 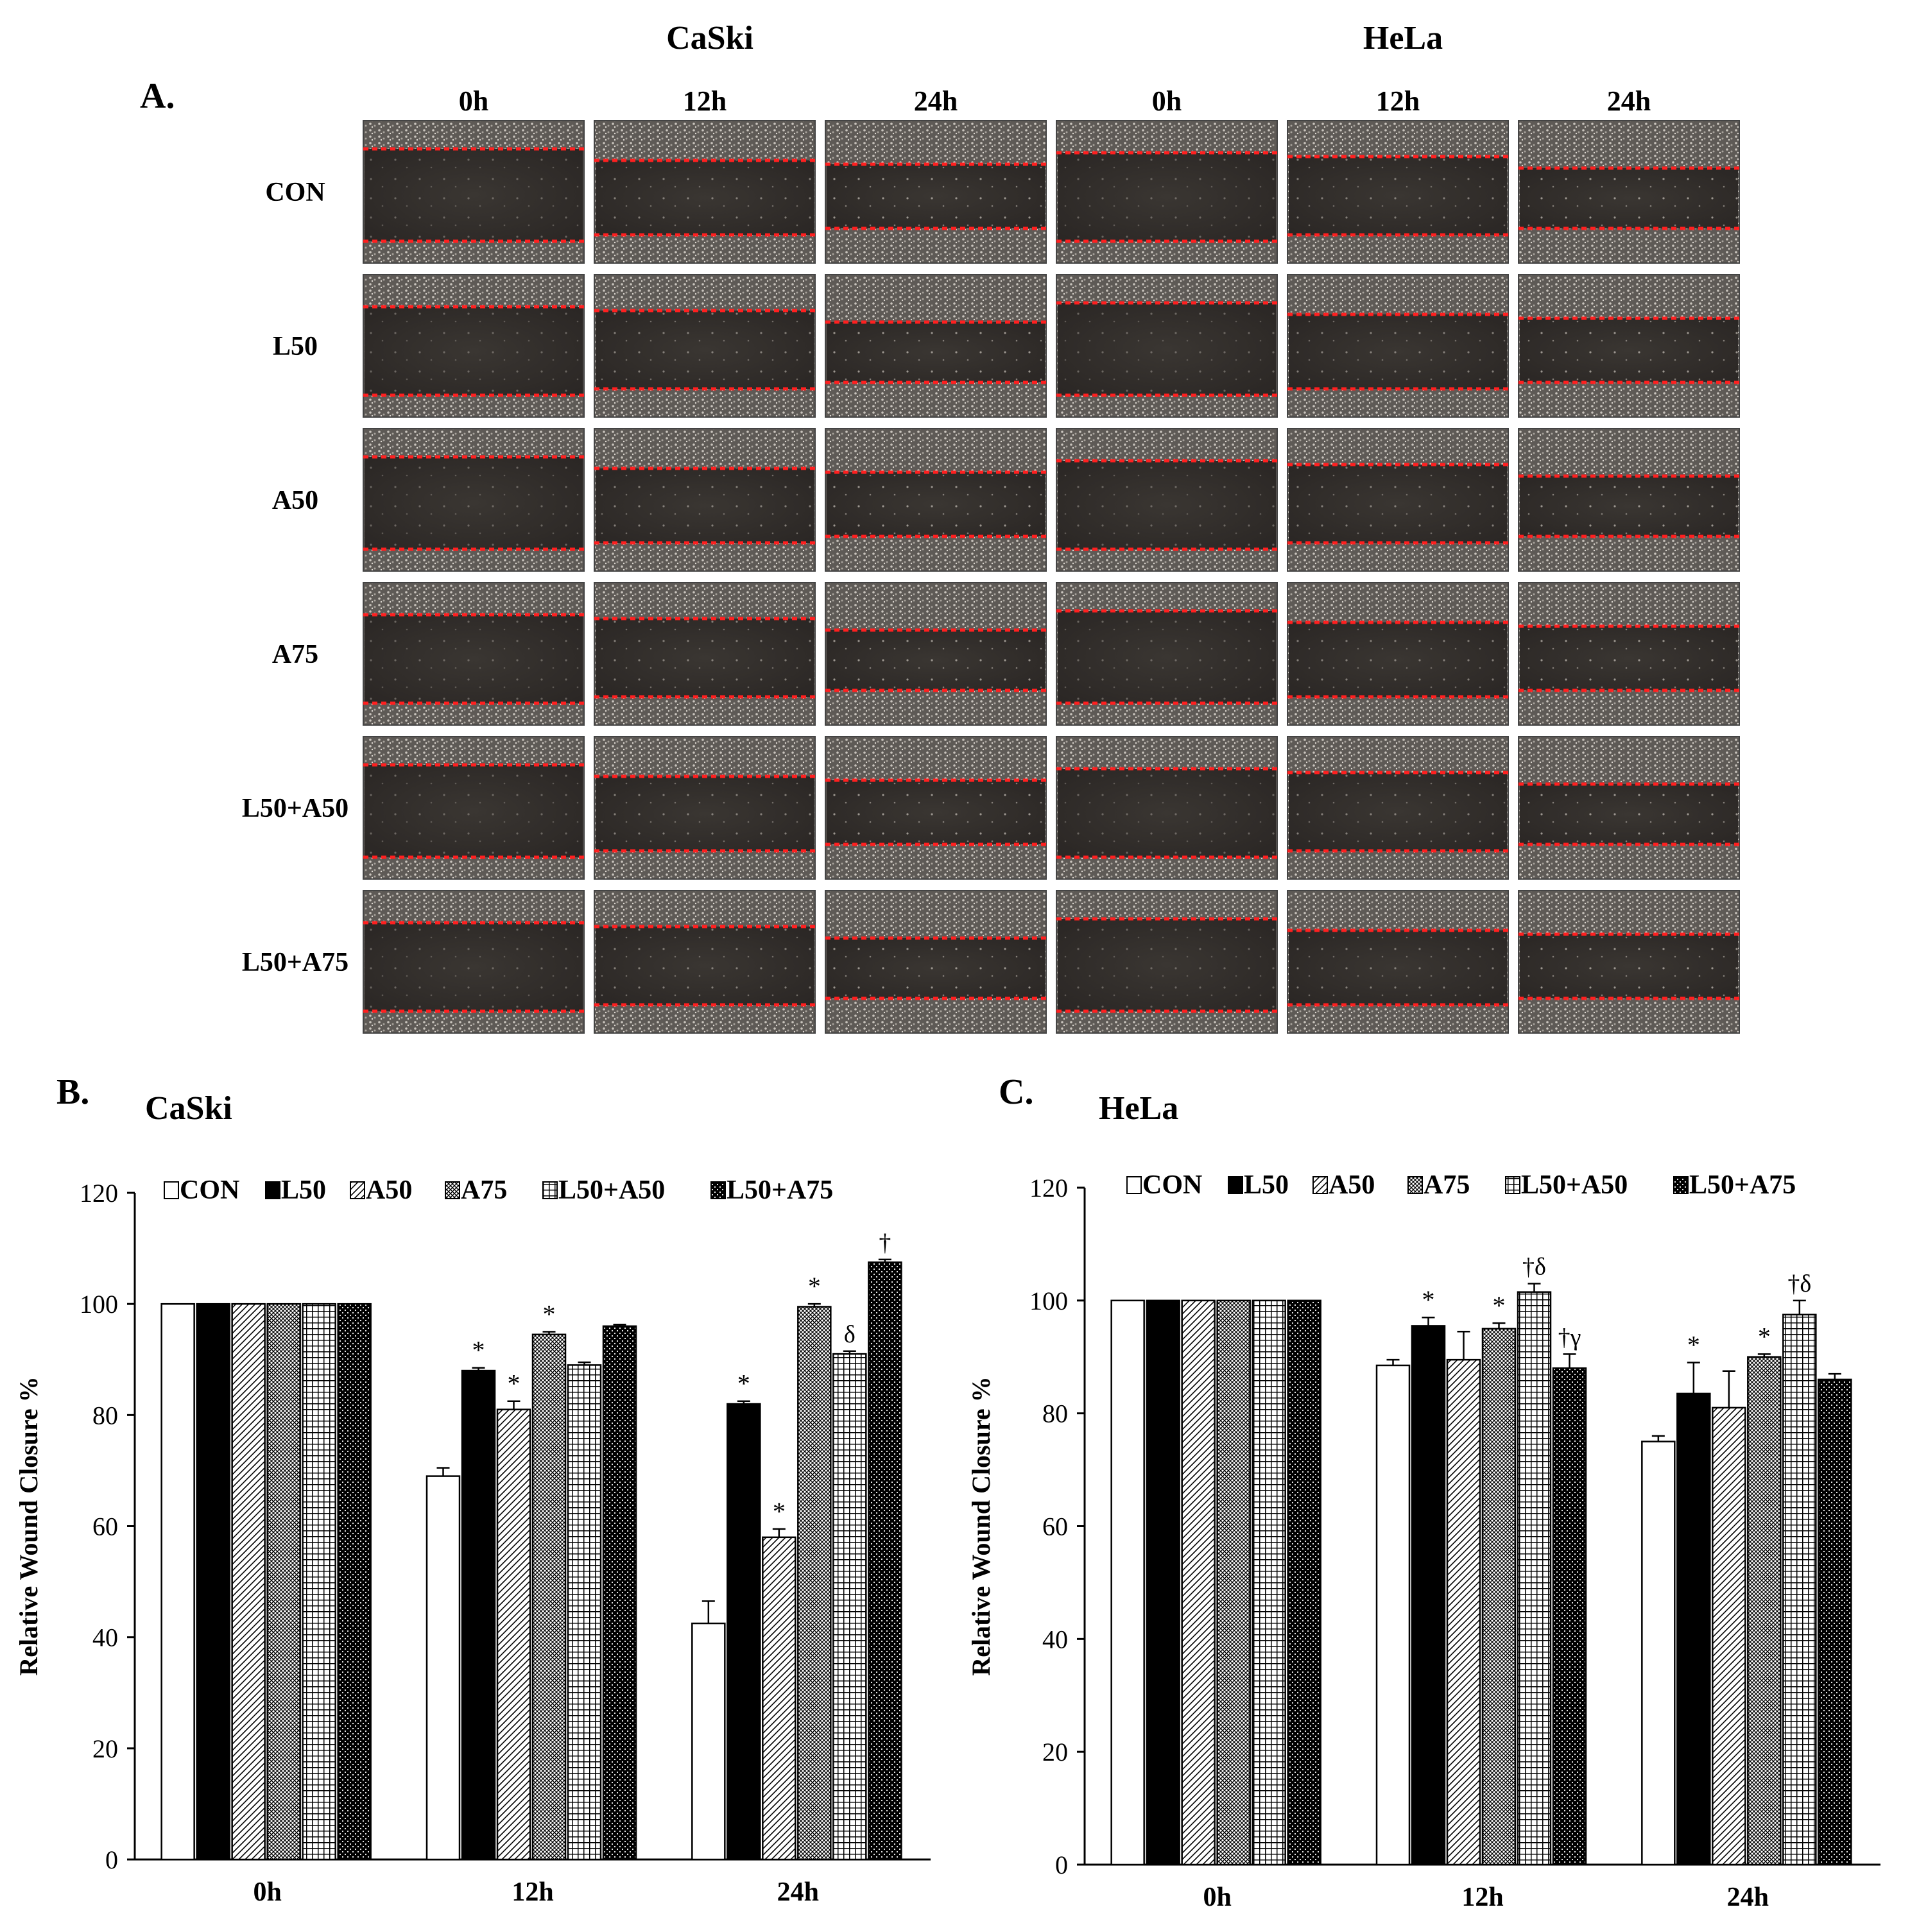 I want to click on micrograph-l50-a75-hela-24h, so click(x=1629, y=962).